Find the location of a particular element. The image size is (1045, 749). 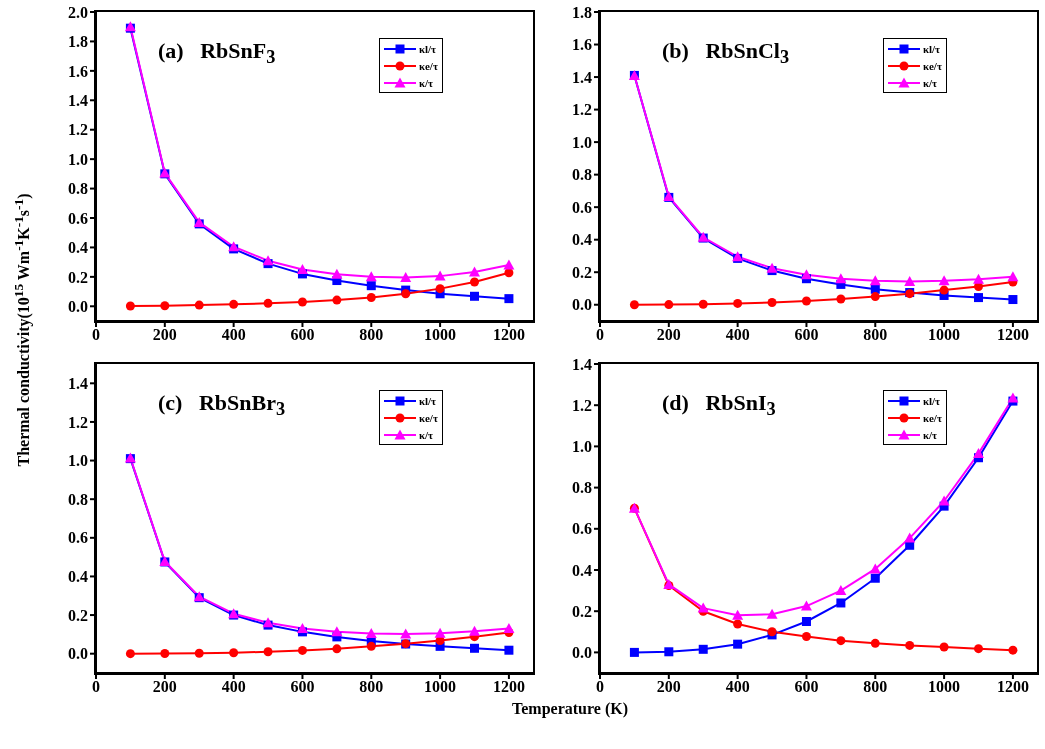

y-tick-label: 2.0 is located at coordinates (78, 12).